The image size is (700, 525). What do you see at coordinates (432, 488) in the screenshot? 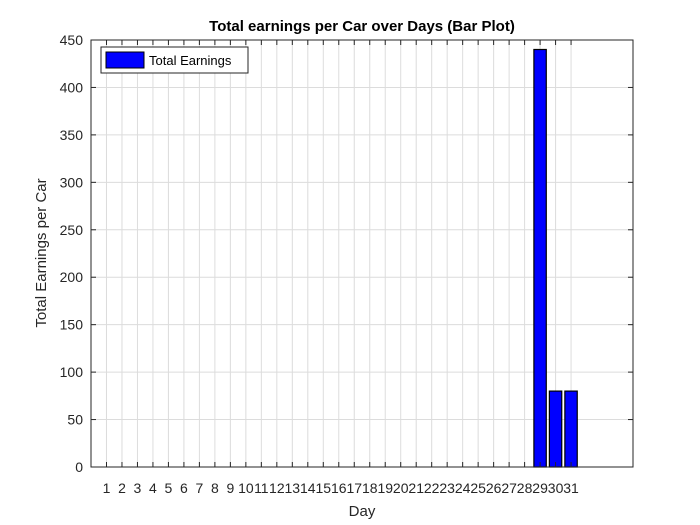
I see `x-tick-label: 22` at bounding box center [432, 488].